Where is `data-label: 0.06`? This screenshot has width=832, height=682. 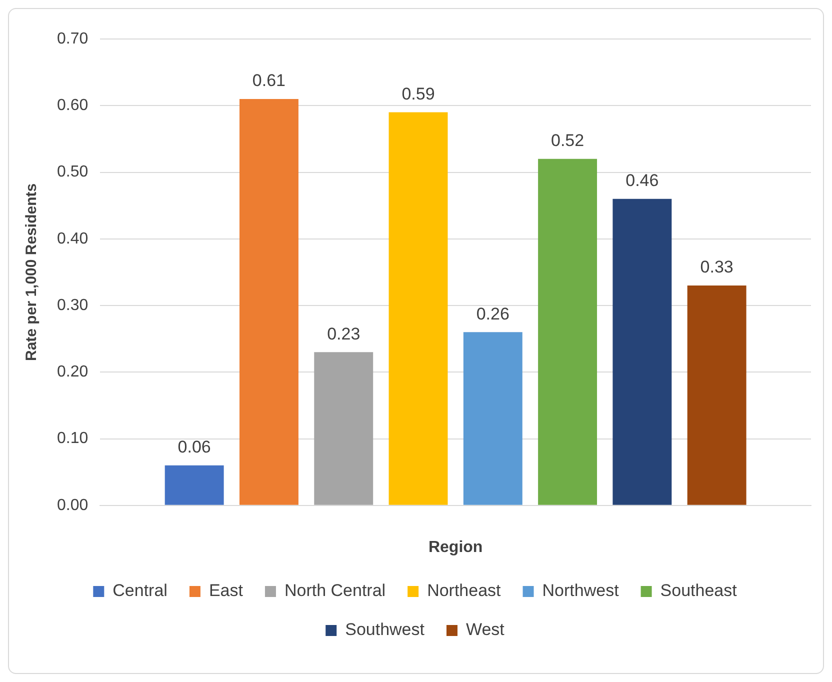
data-label: 0.06 is located at coordinates (194, 447).